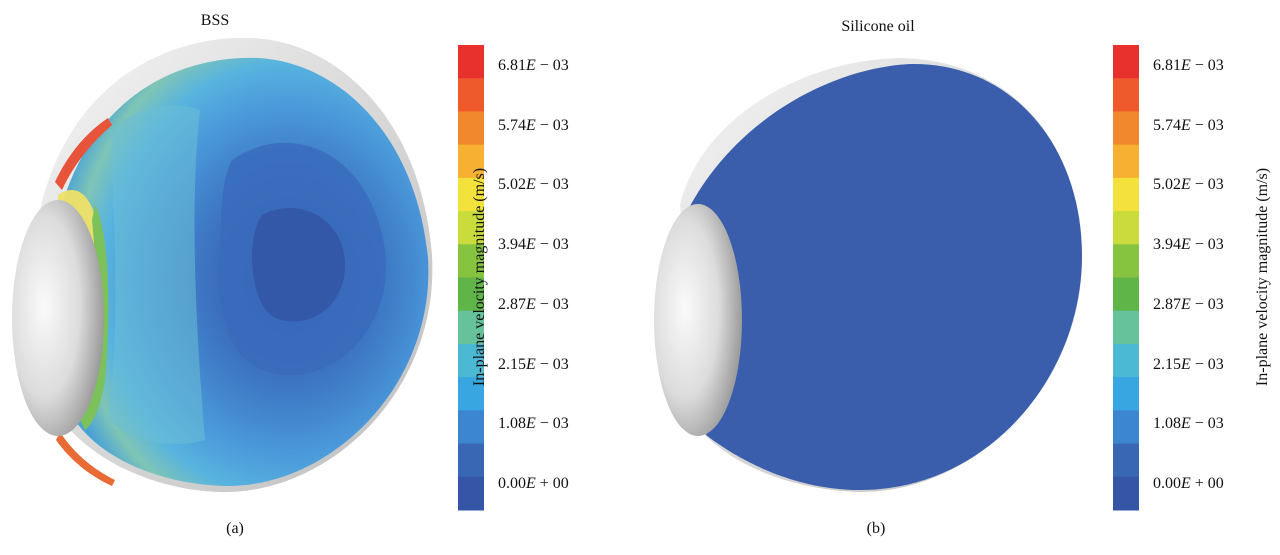  What do you see at coordinates (1262, 277) in the screenshot?
I see `colorbar-b-axis-label: In-plane velocity magnitude (m/s)` at bounding box center [1262, 277].